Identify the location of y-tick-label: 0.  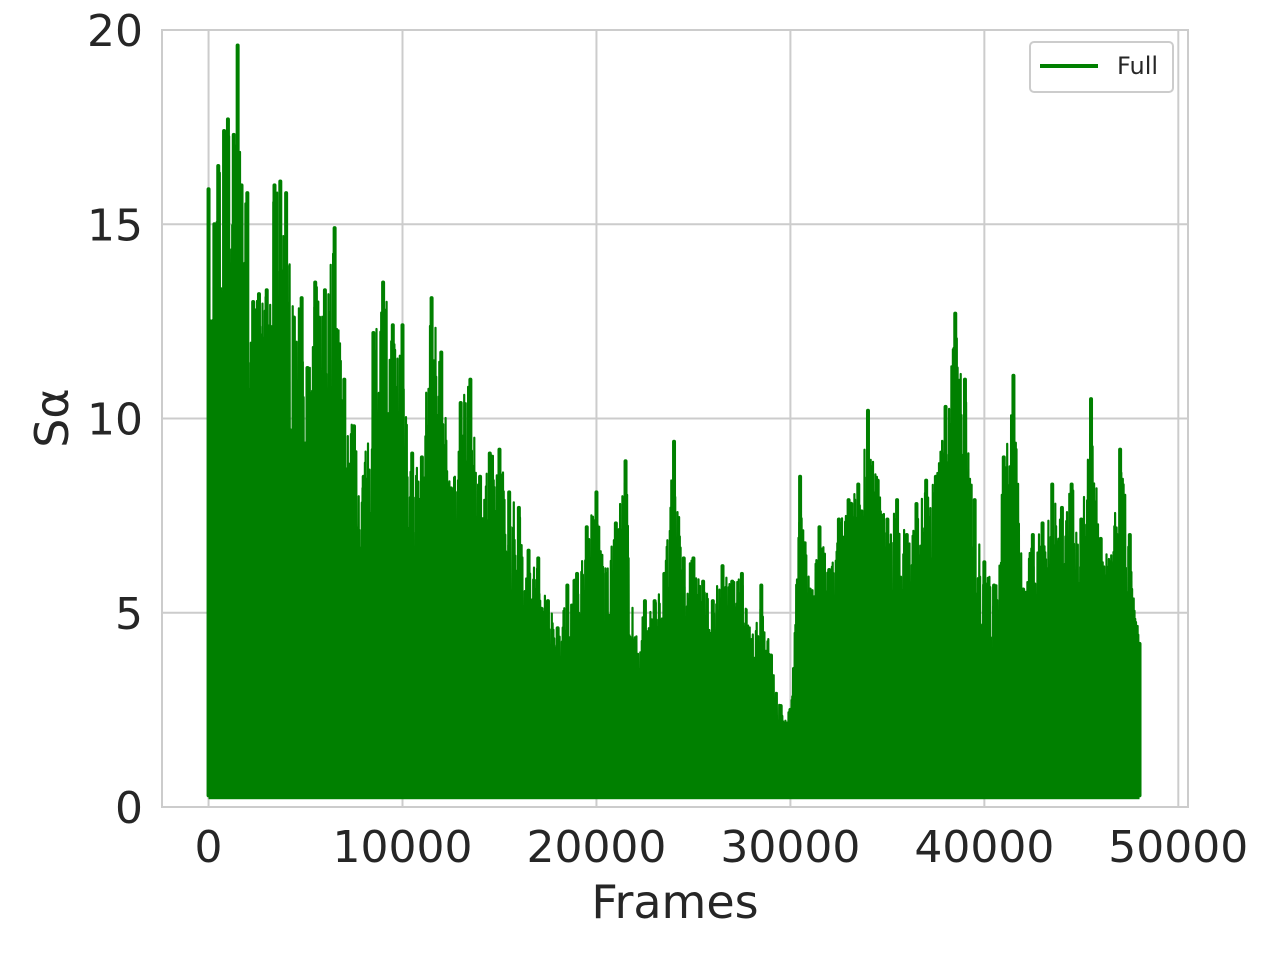
(129, 808).